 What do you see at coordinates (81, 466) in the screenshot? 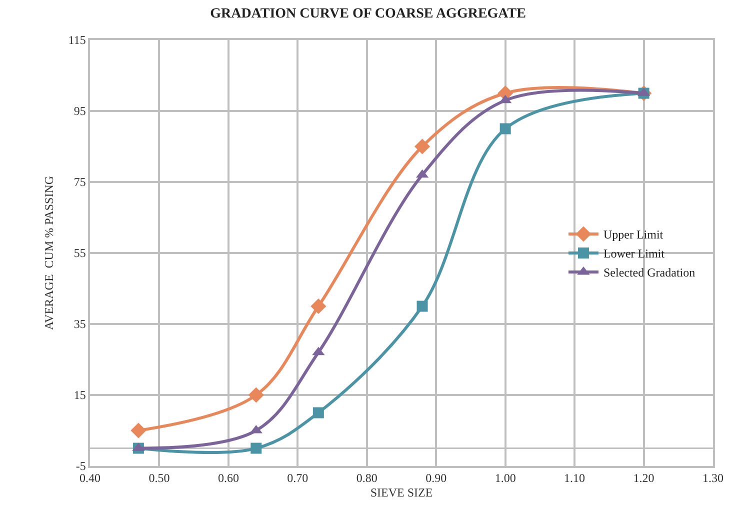
I see `y-tick-label: -5` at bounding box center [81, 466].